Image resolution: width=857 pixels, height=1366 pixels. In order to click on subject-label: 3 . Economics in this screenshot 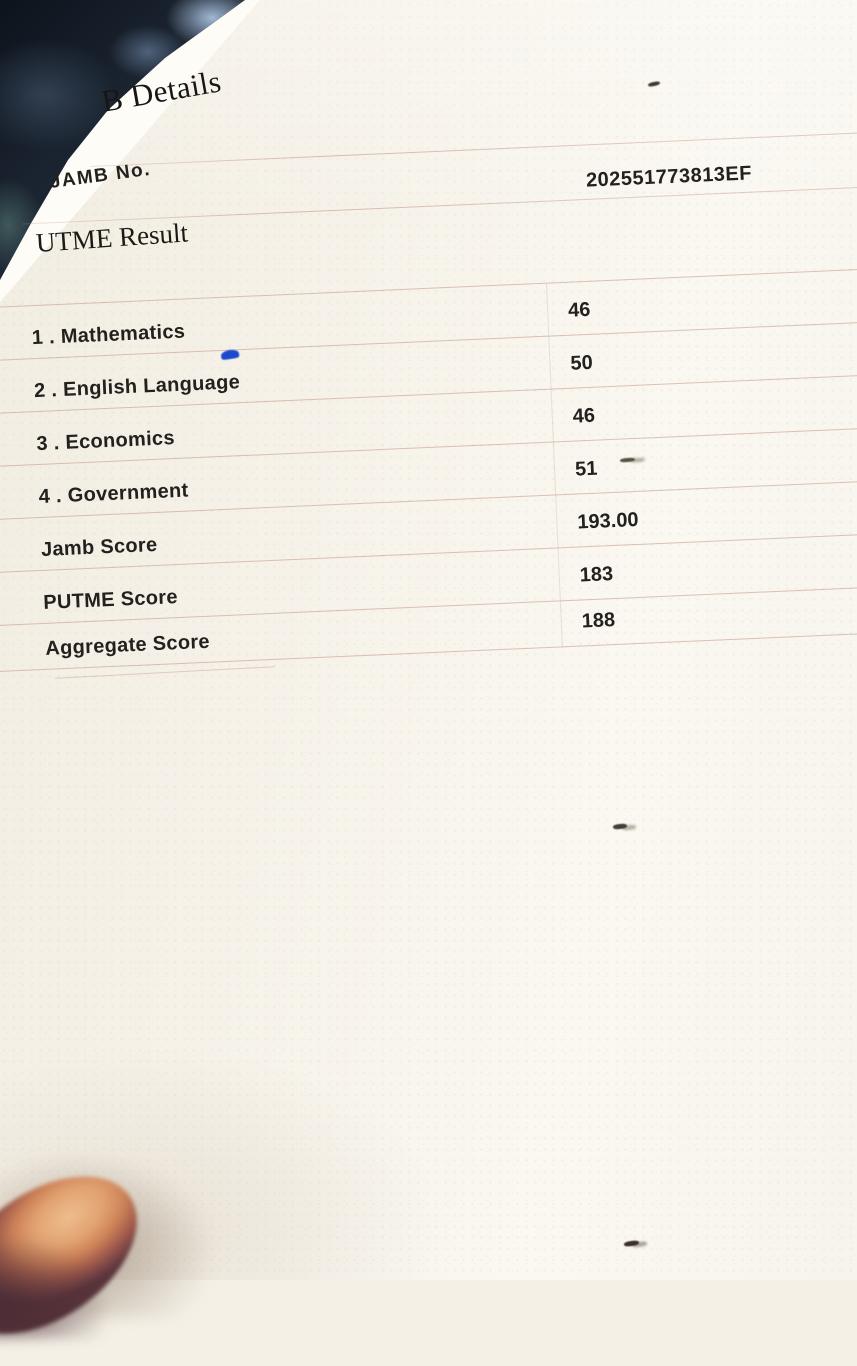, I will do `click(105, 441)`.